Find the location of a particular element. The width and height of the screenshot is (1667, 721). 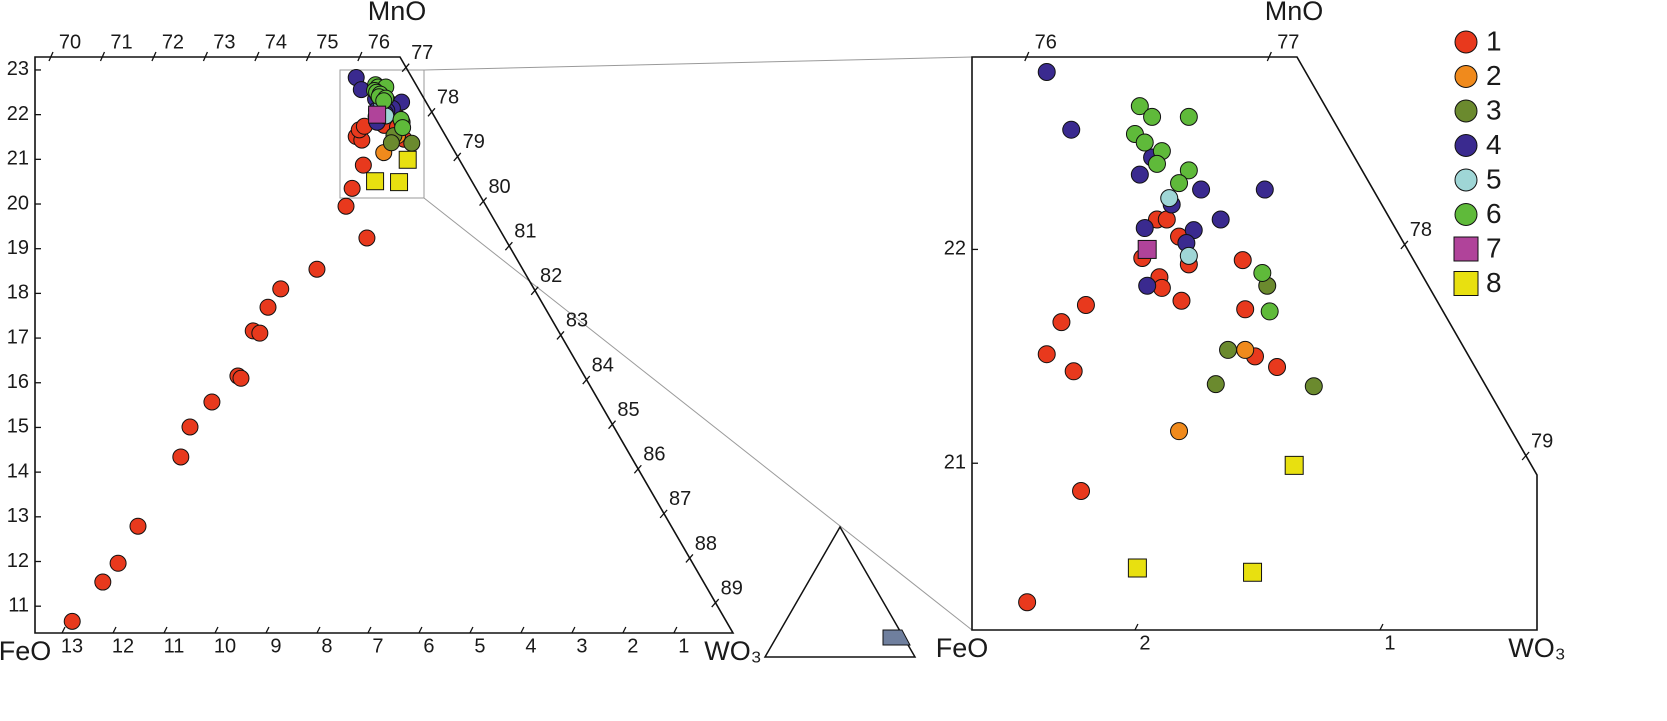

corner-label: FeO is located at coordinates (25, 651).